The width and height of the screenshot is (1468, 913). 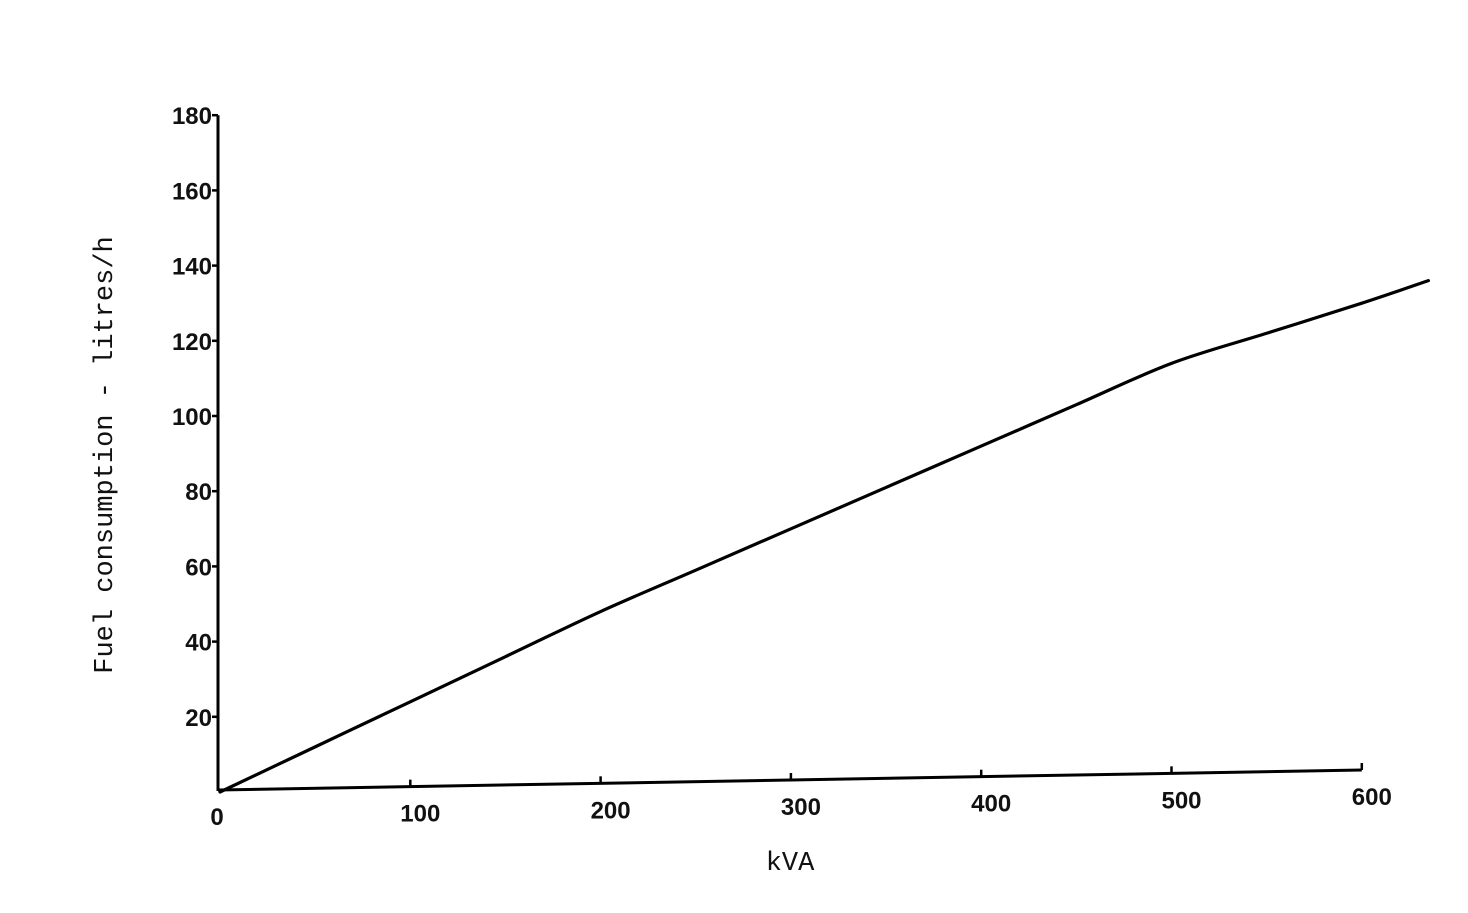 I want to click on x-tick-label: 400, so click(x=991, y=804).